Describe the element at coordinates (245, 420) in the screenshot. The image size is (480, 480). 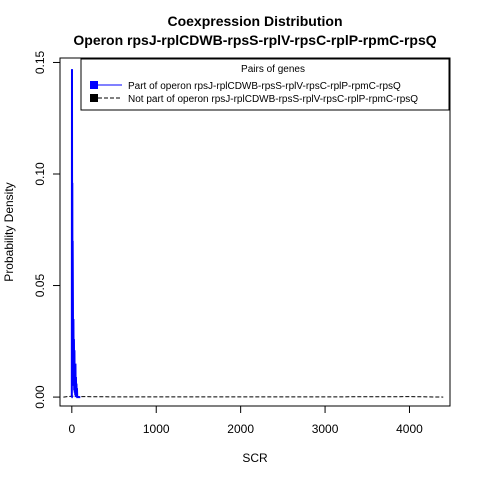
I see `x-axis: 0 1000 2000 3000 4000` at that location.